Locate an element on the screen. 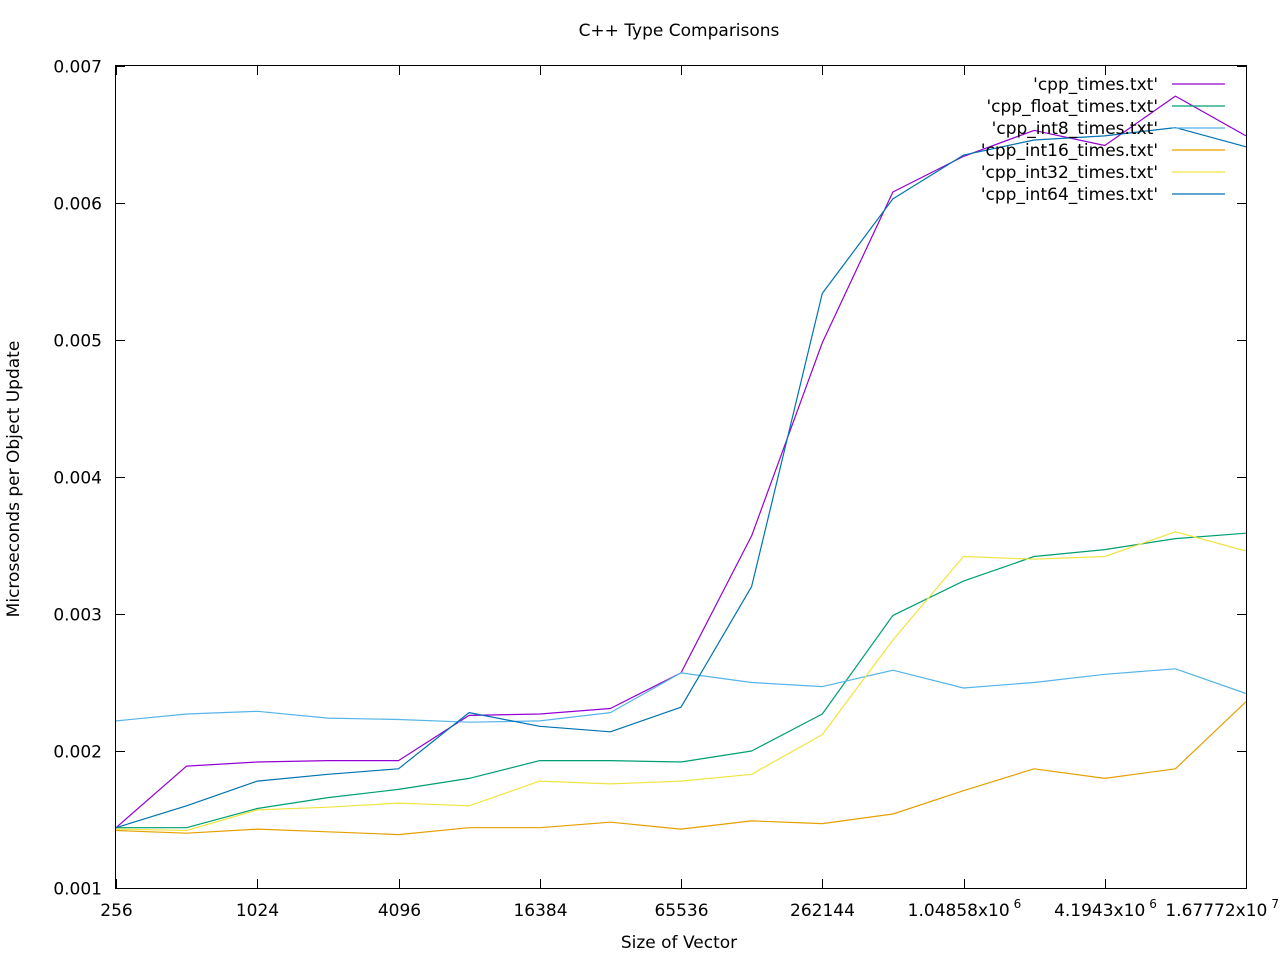 The width and height of the screenshot is (1280, 960). y-tick-label: 0.007 is located at coordinates (77, 68).